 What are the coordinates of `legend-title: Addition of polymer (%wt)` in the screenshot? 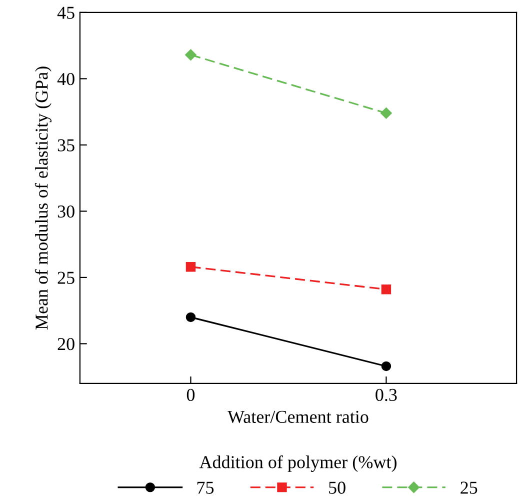 It's located at (297, 463).